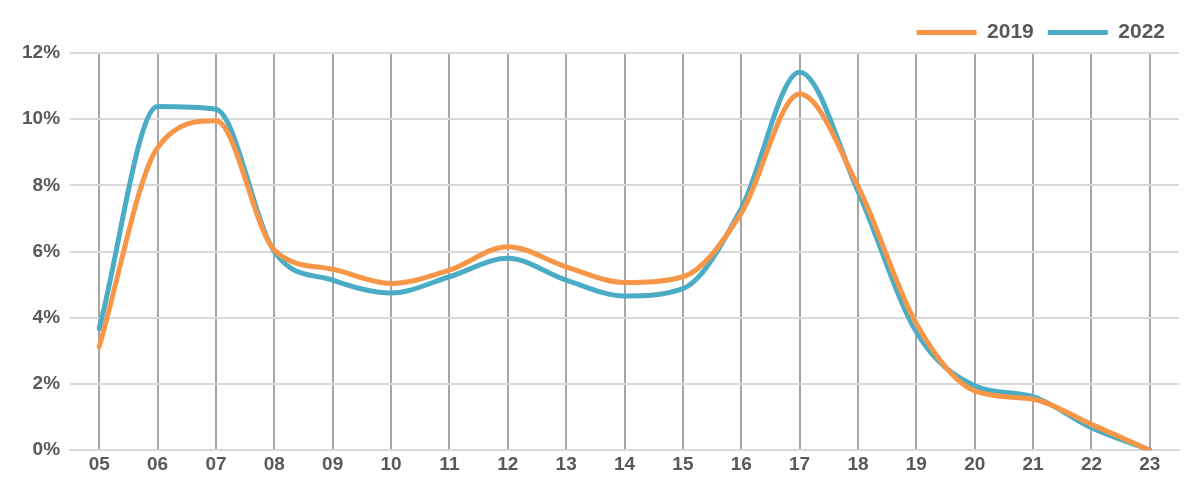 This screenshot has width=1201, height=491. What do you see at coordinates (41, 52) in the screenshot?
I see `y-tick-label: 12%` at bounding box center [41, 52].